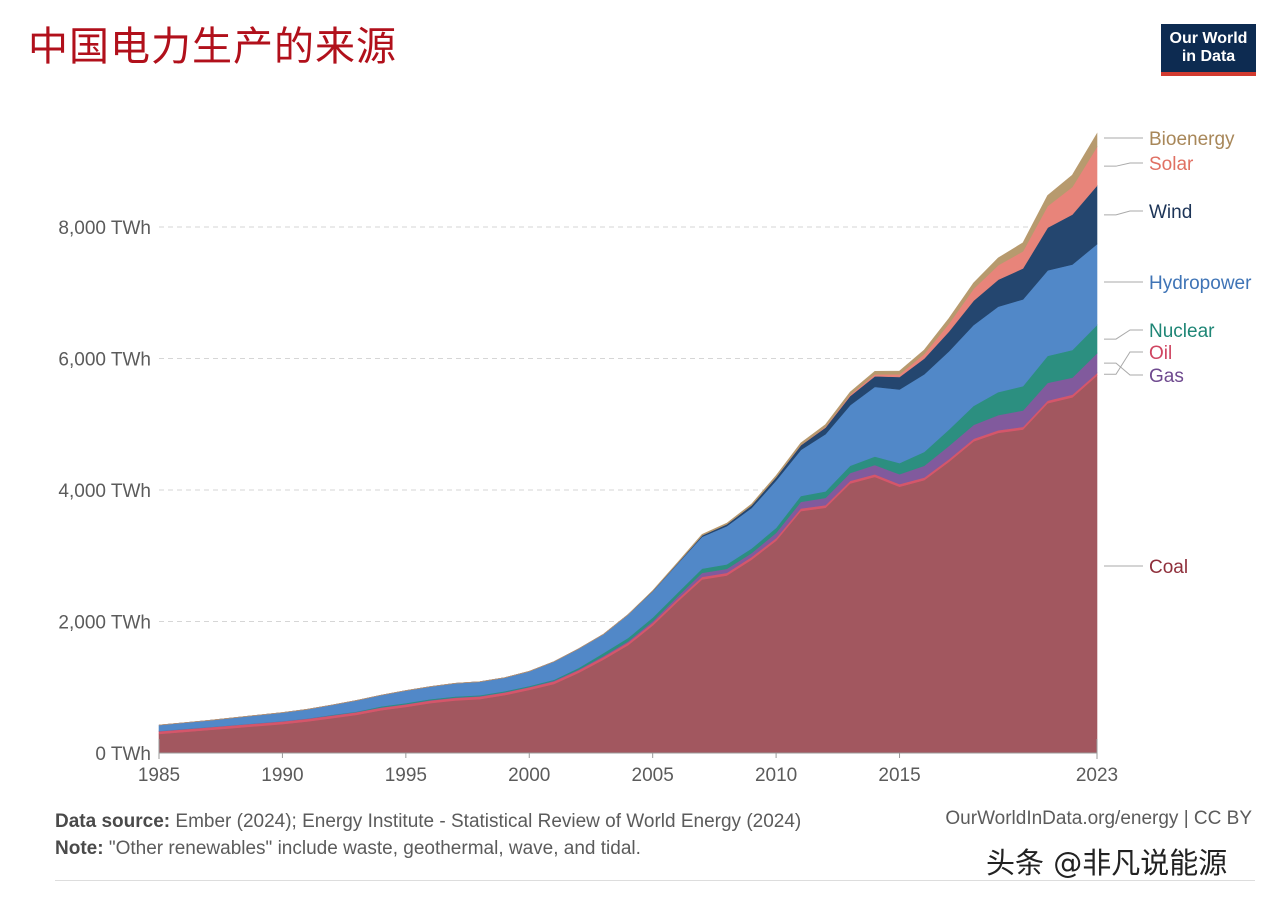 The image size is (1280, 901). I want to click on logo-line2: in Data, so click(1208, 56).